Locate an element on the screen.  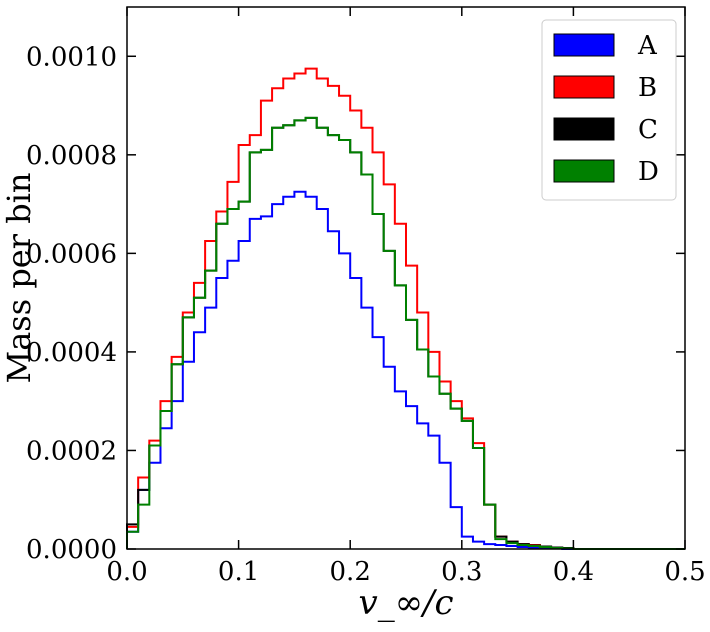
x-tick-label: 0.1 is located at coordinates (238, 572).